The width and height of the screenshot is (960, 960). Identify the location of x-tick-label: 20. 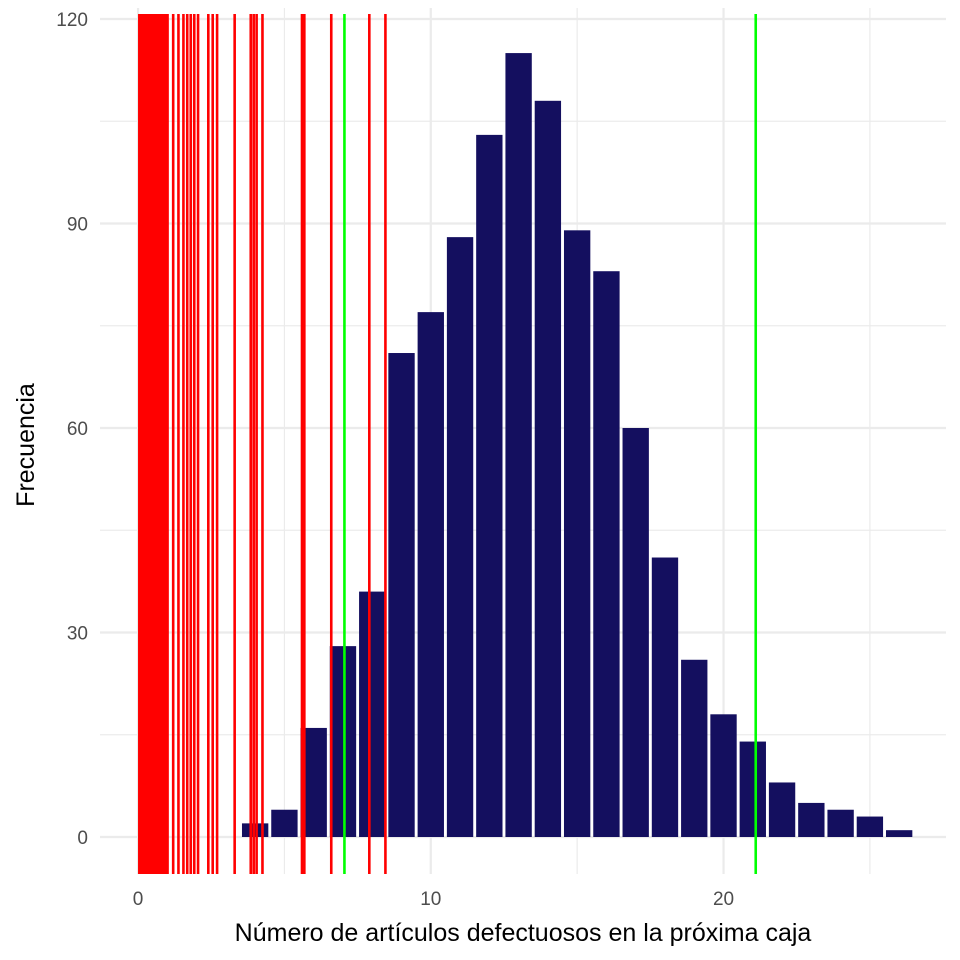
(723, 899).